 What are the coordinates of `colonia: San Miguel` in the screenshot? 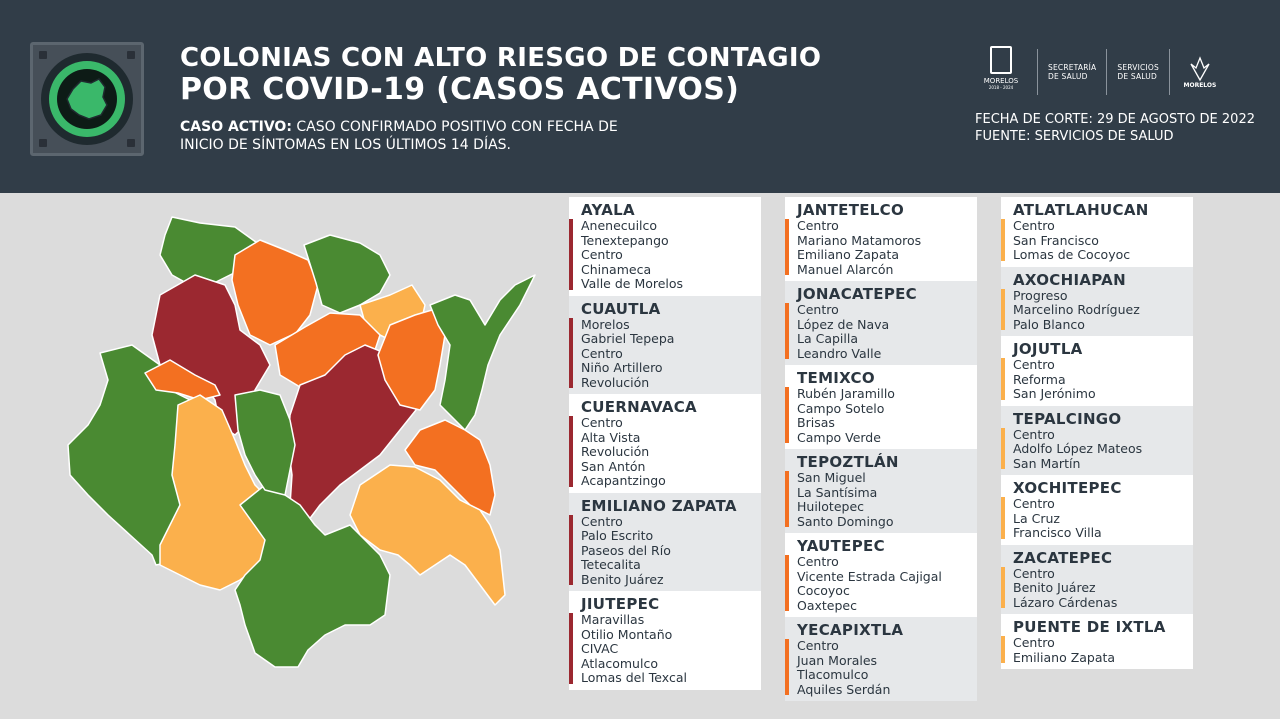 It's located at (831, 477).